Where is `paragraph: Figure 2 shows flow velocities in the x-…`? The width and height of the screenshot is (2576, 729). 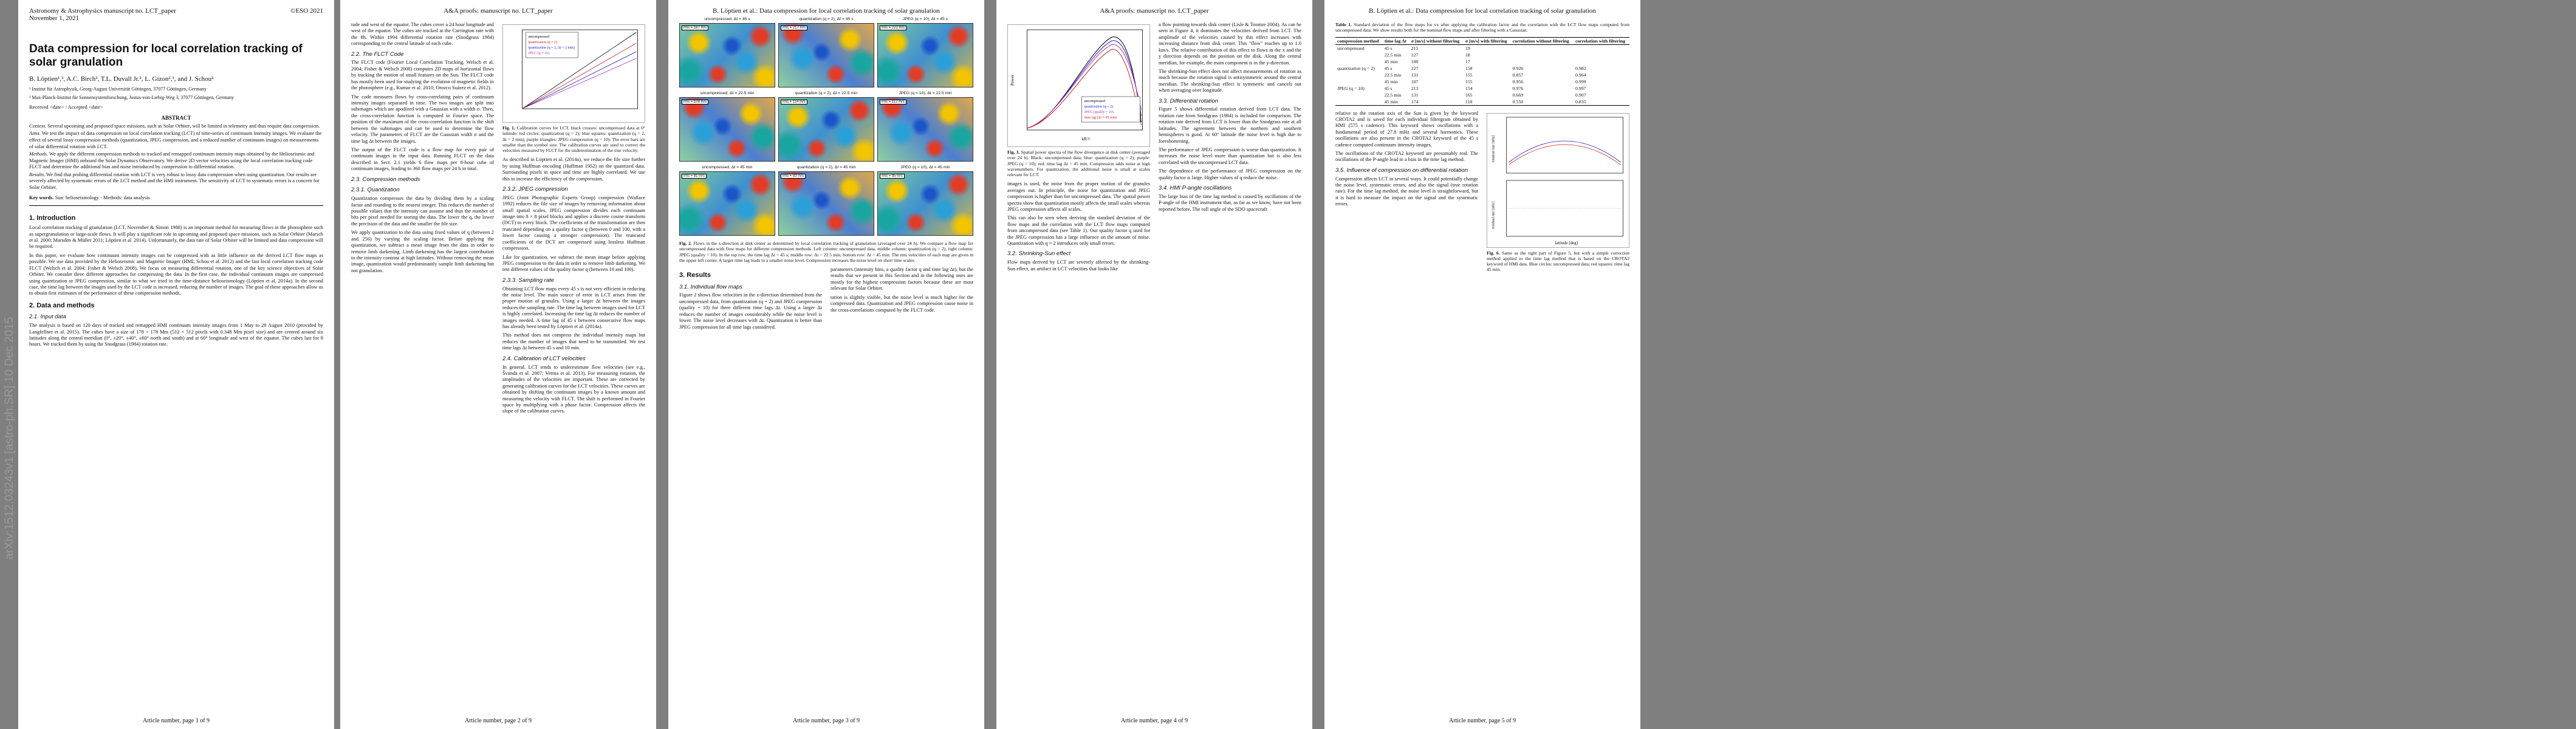 paragraph: Figure 2 shows flow velocities in the x-… is located at coordinates (750, 311).